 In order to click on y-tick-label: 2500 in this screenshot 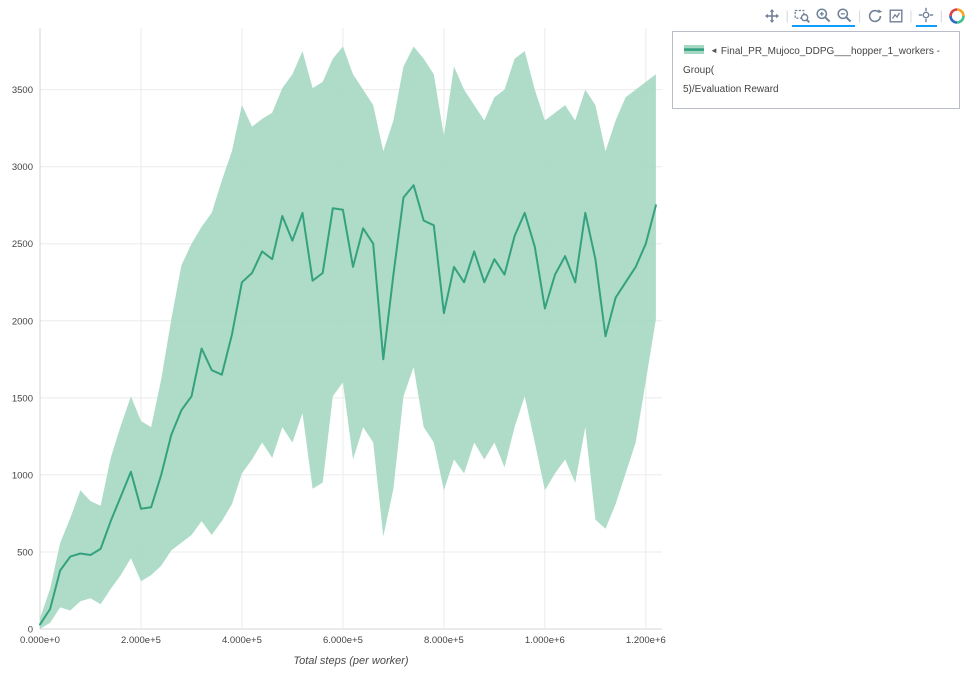, I will do `click(22, 244)`.